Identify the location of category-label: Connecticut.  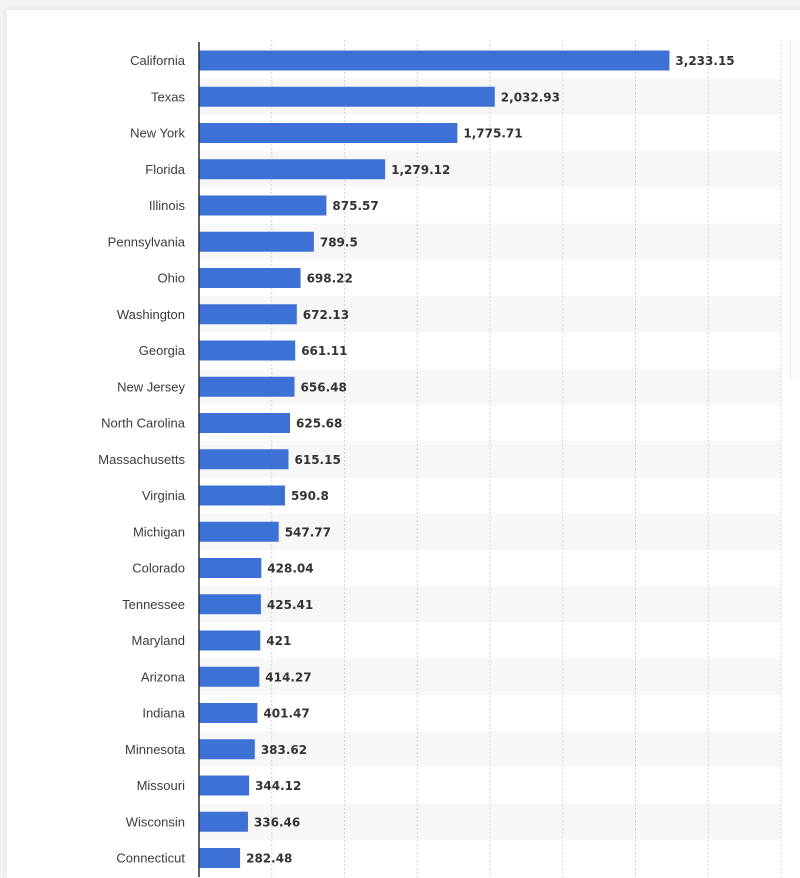
(150, 858).